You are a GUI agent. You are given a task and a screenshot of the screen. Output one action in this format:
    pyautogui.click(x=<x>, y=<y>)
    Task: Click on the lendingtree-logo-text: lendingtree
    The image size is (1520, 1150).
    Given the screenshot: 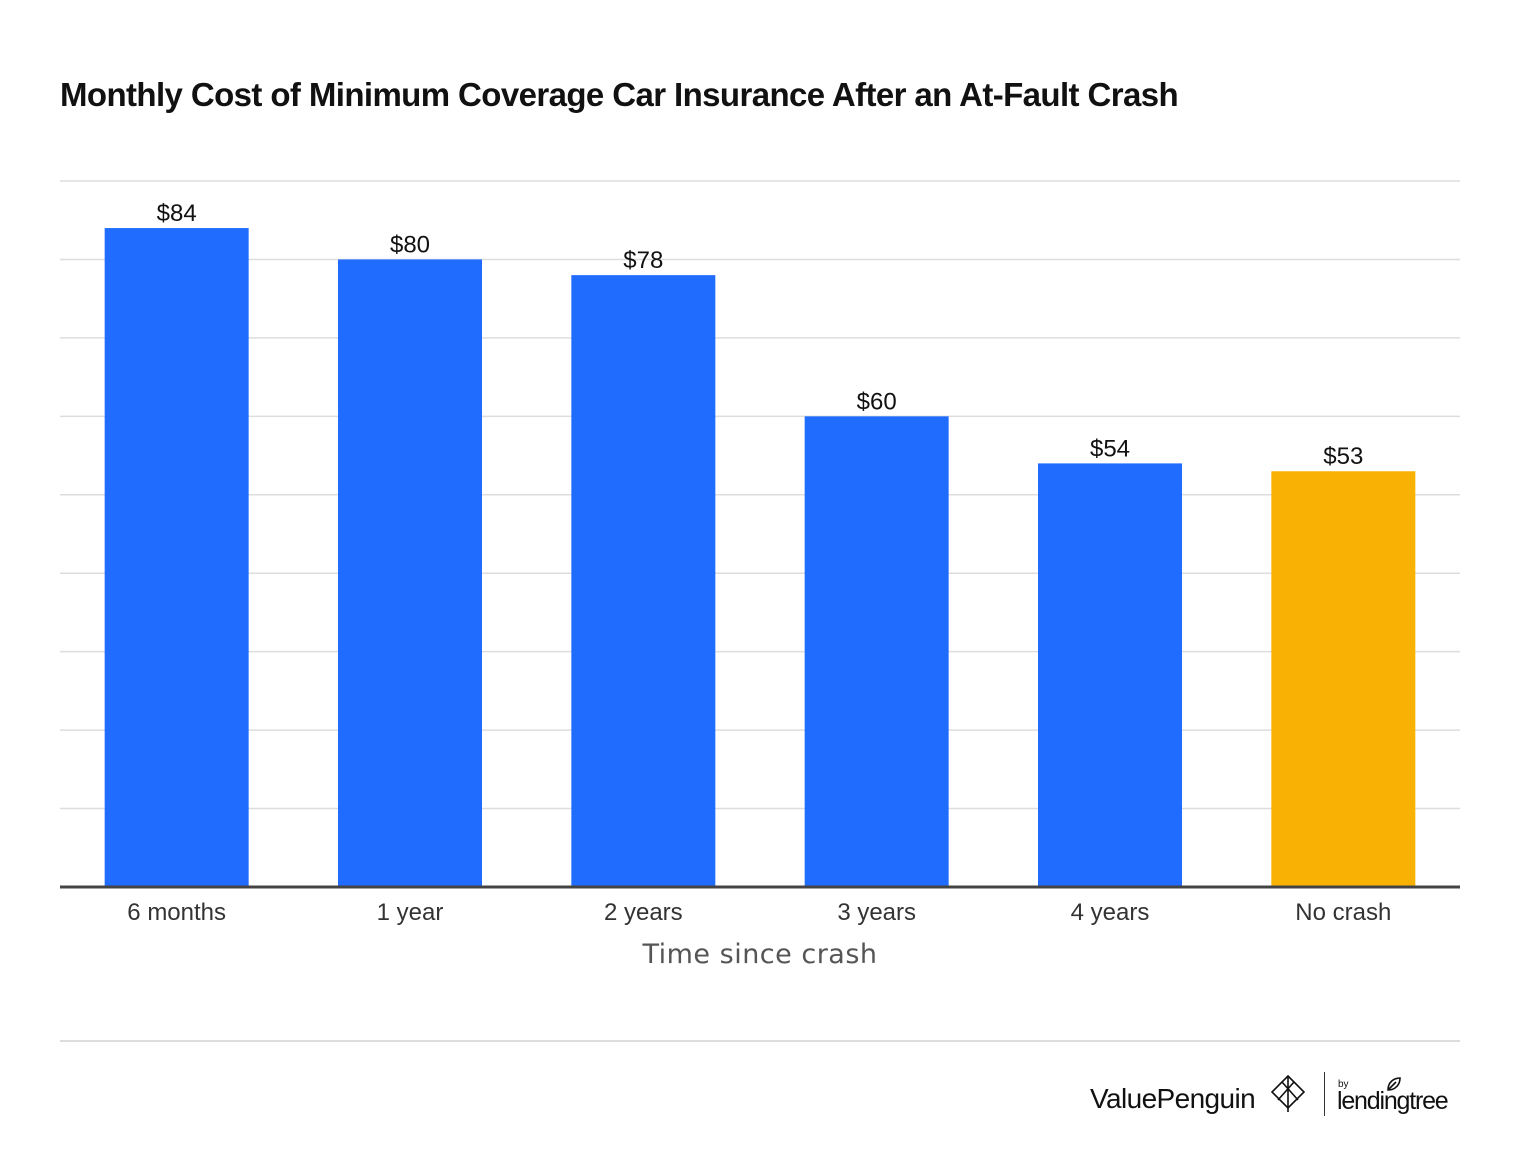 What is the action you would take?
    pyautogui.click(x=1393, y=1101)
    